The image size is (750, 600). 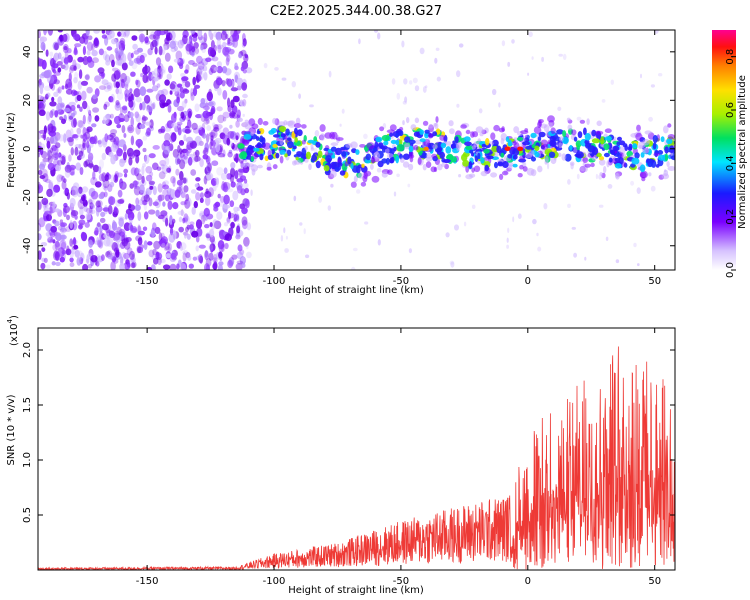 I want to click on colorbar-tick-label: 0.8, so click(x=730, y=57).